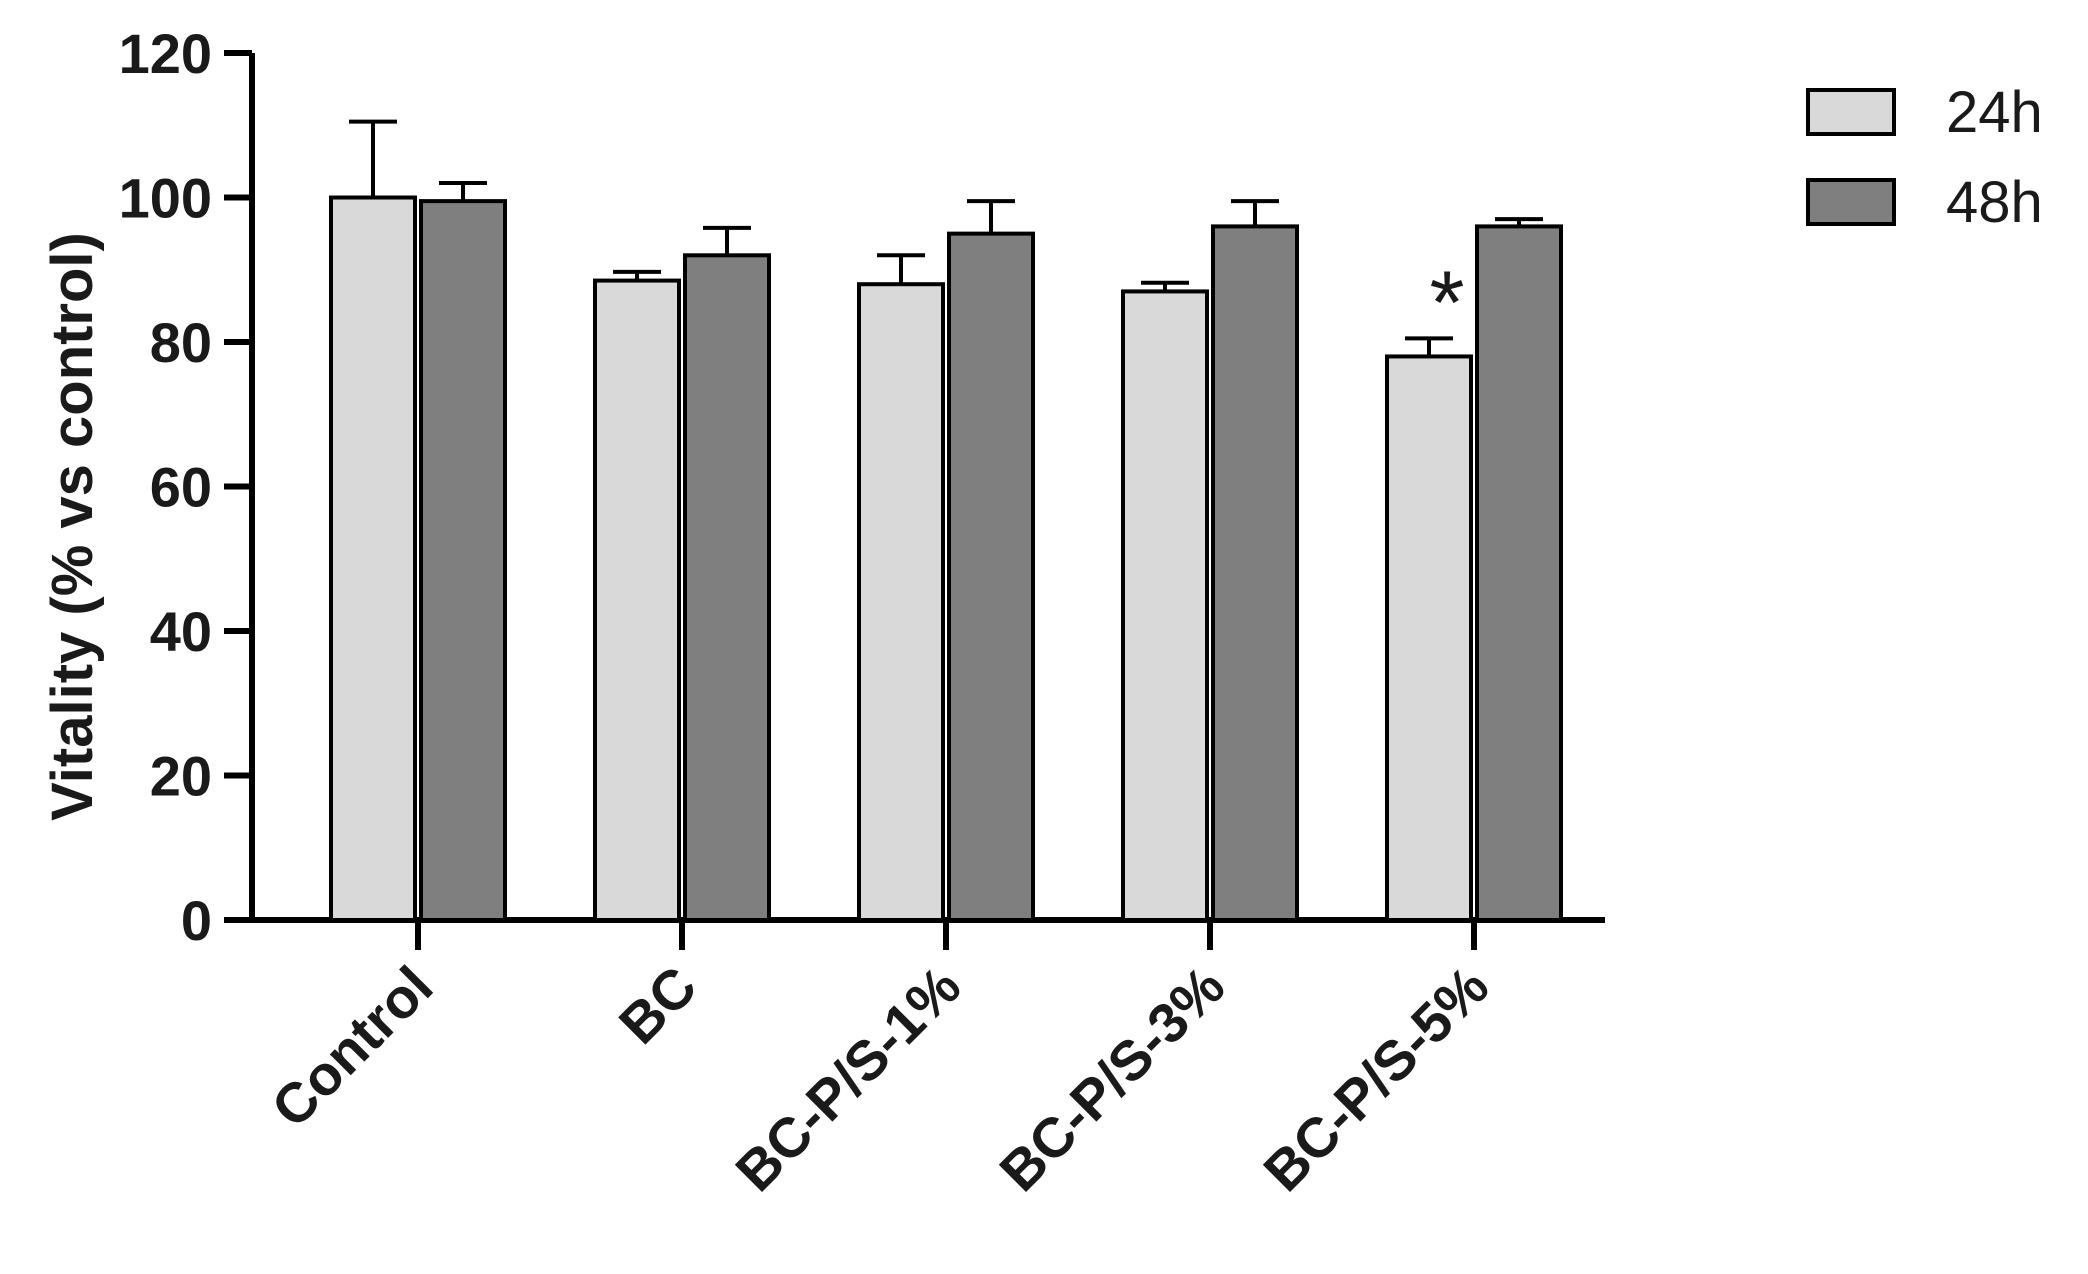 This screenshot has height=1274, width=2088. What do you see at coordinates (1851, 202) in the screenshot?
I see `legend-swatch-48h` at bounding box center [1851, 202].